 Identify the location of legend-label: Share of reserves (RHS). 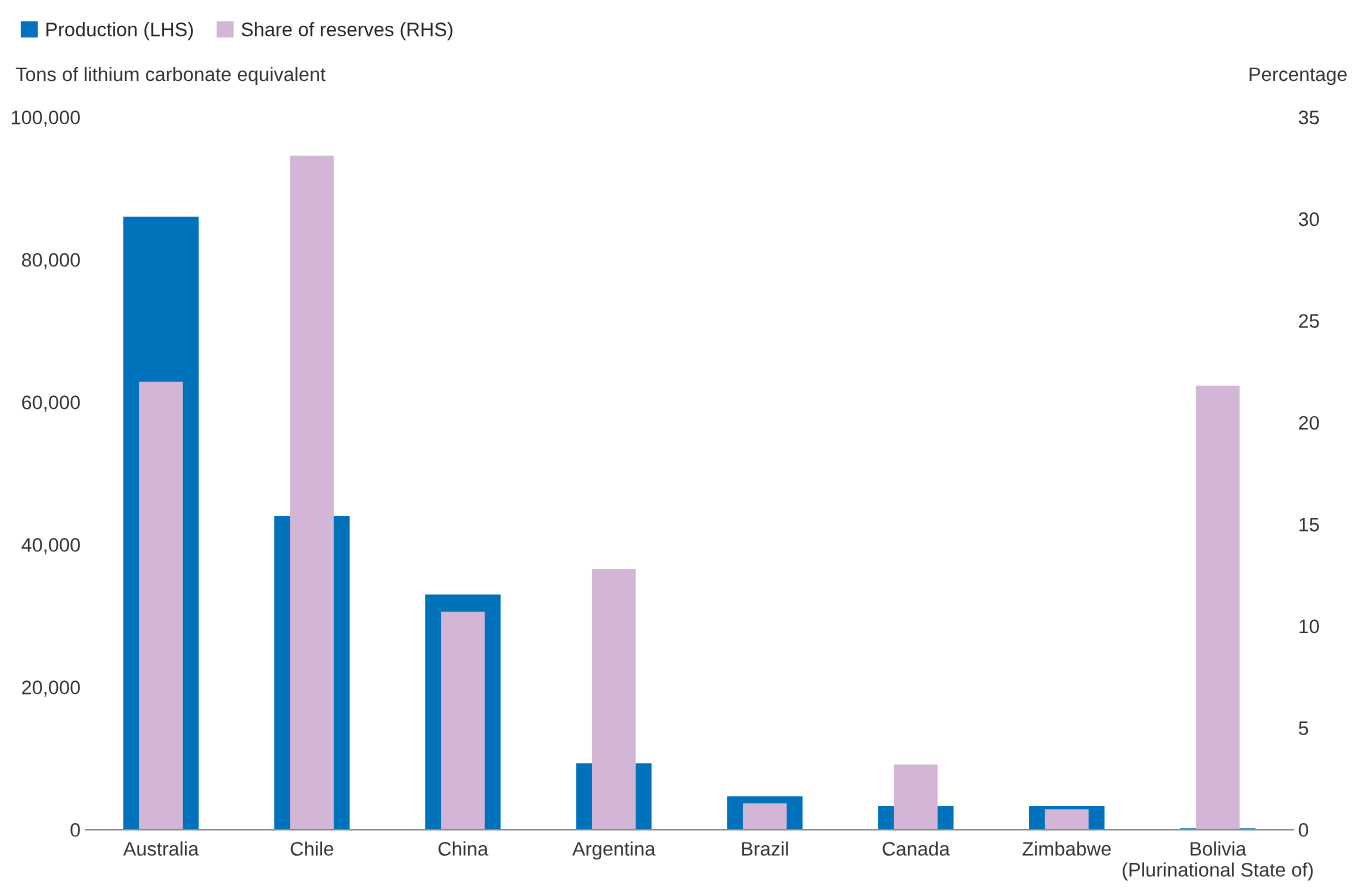
(347, 31).